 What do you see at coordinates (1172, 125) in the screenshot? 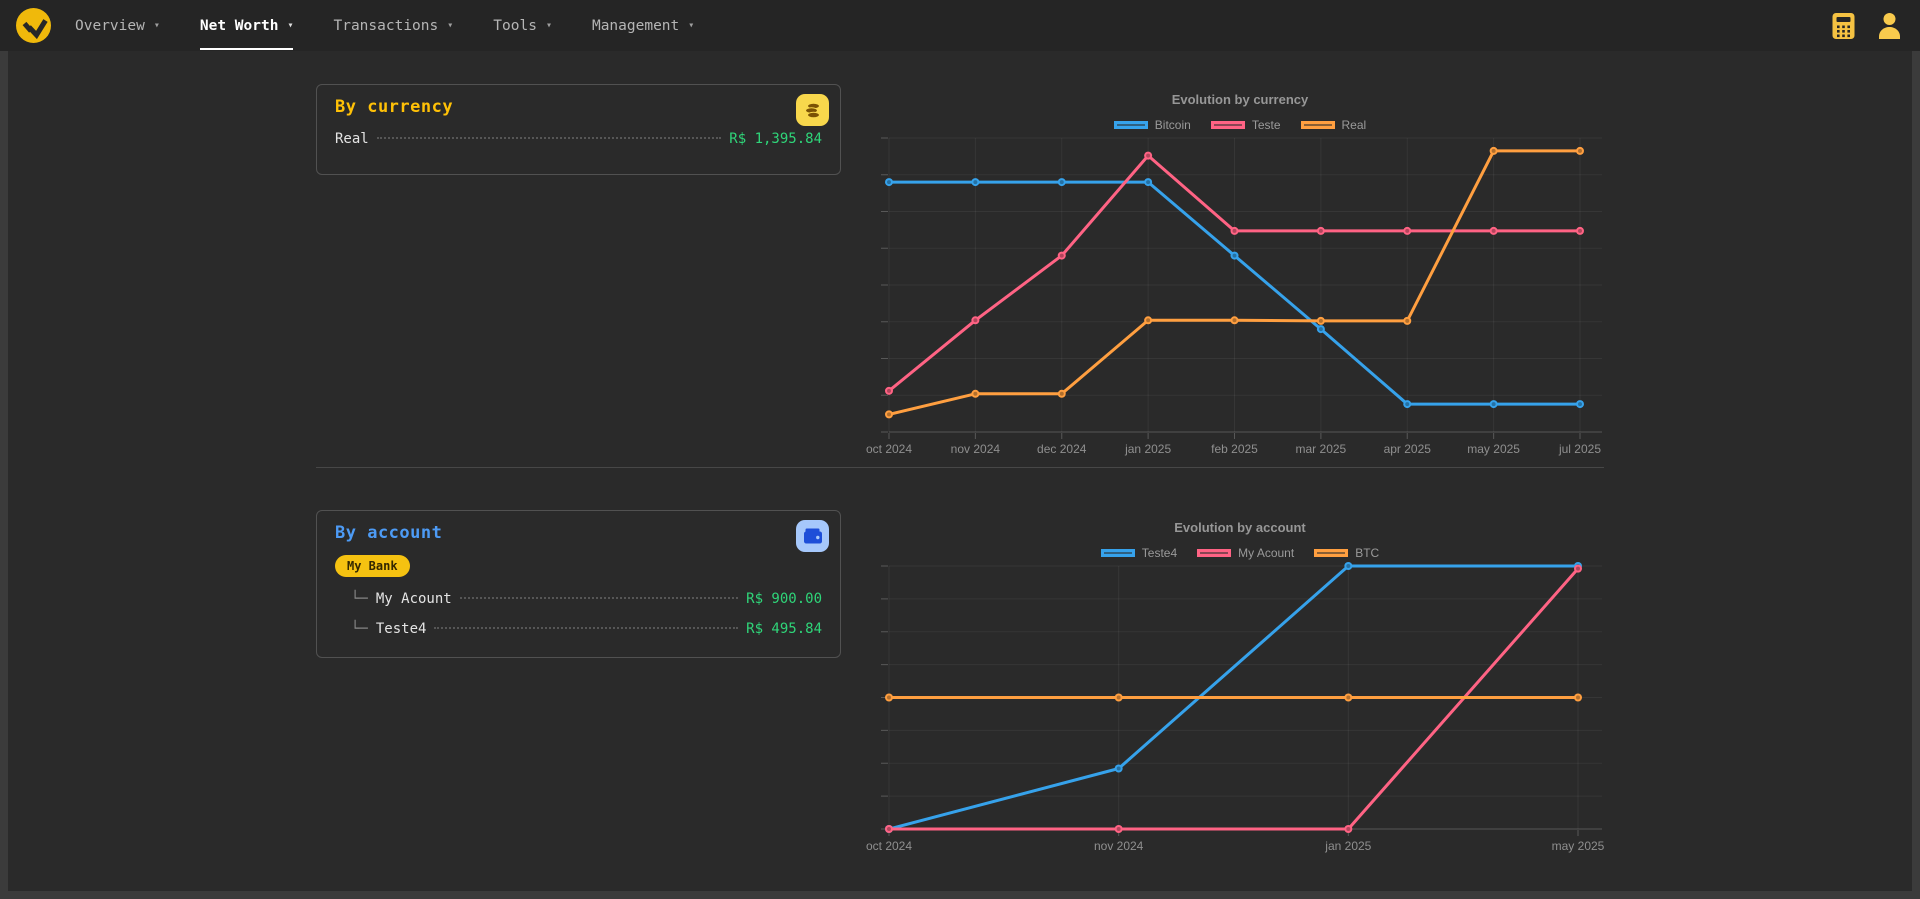
I see `legend-label: Bitcoin` at bounding box center [1172, 125].